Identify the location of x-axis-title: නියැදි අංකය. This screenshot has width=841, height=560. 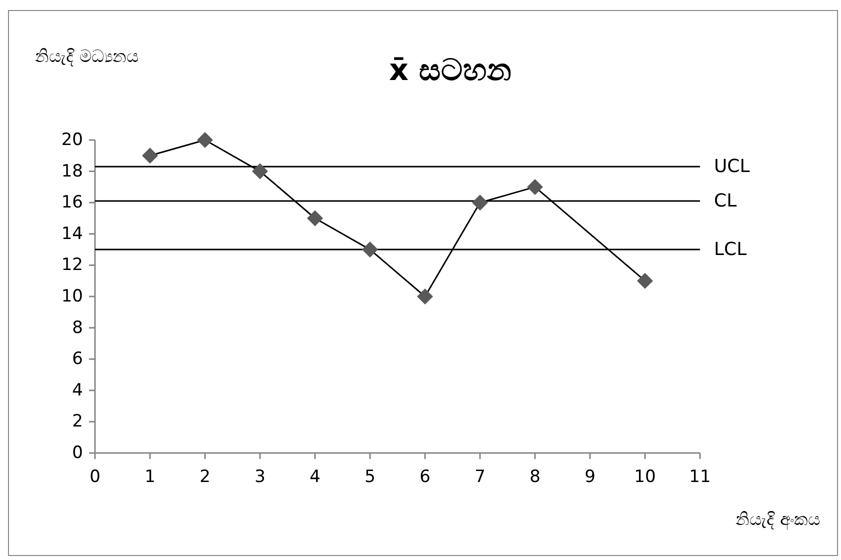
(778, 520).